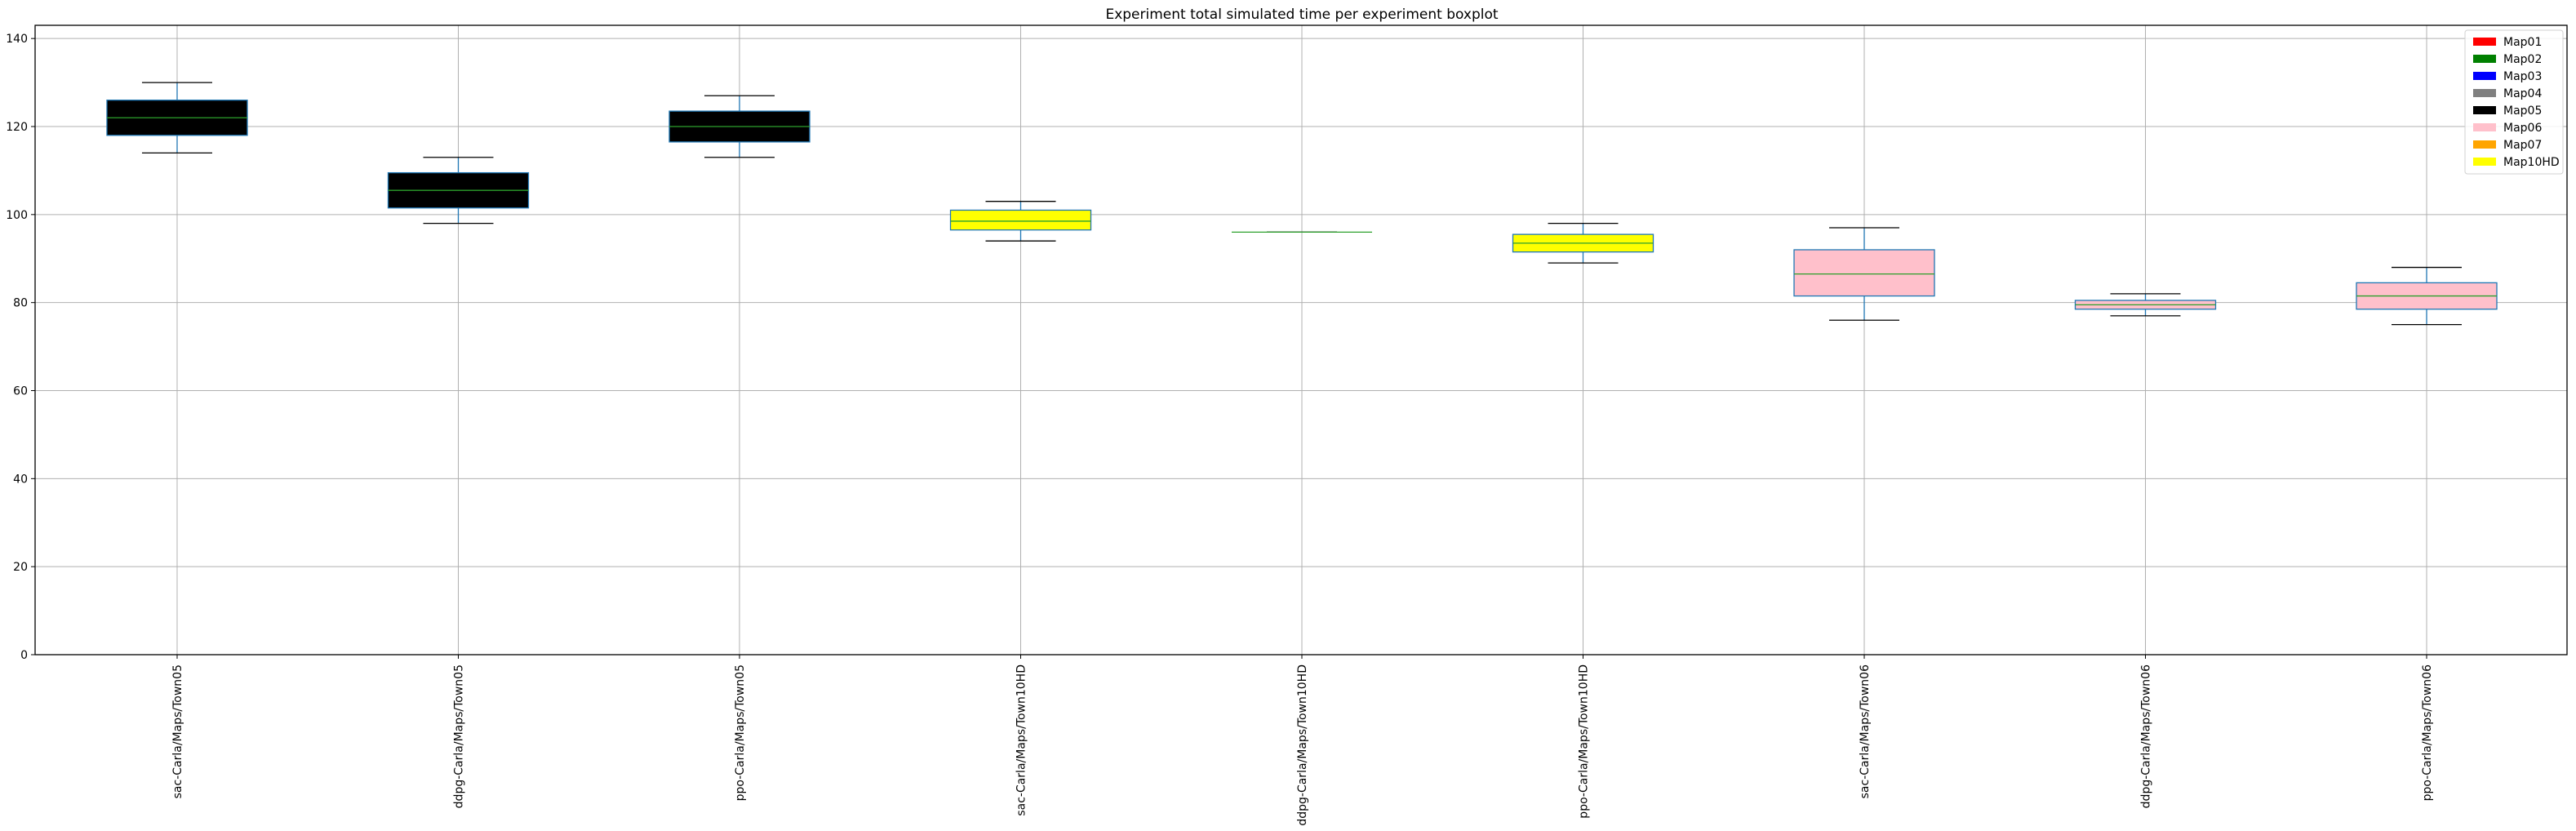 The image size is (2576, 831). I want to click on y-tick-label: 100, so click(17, 215).